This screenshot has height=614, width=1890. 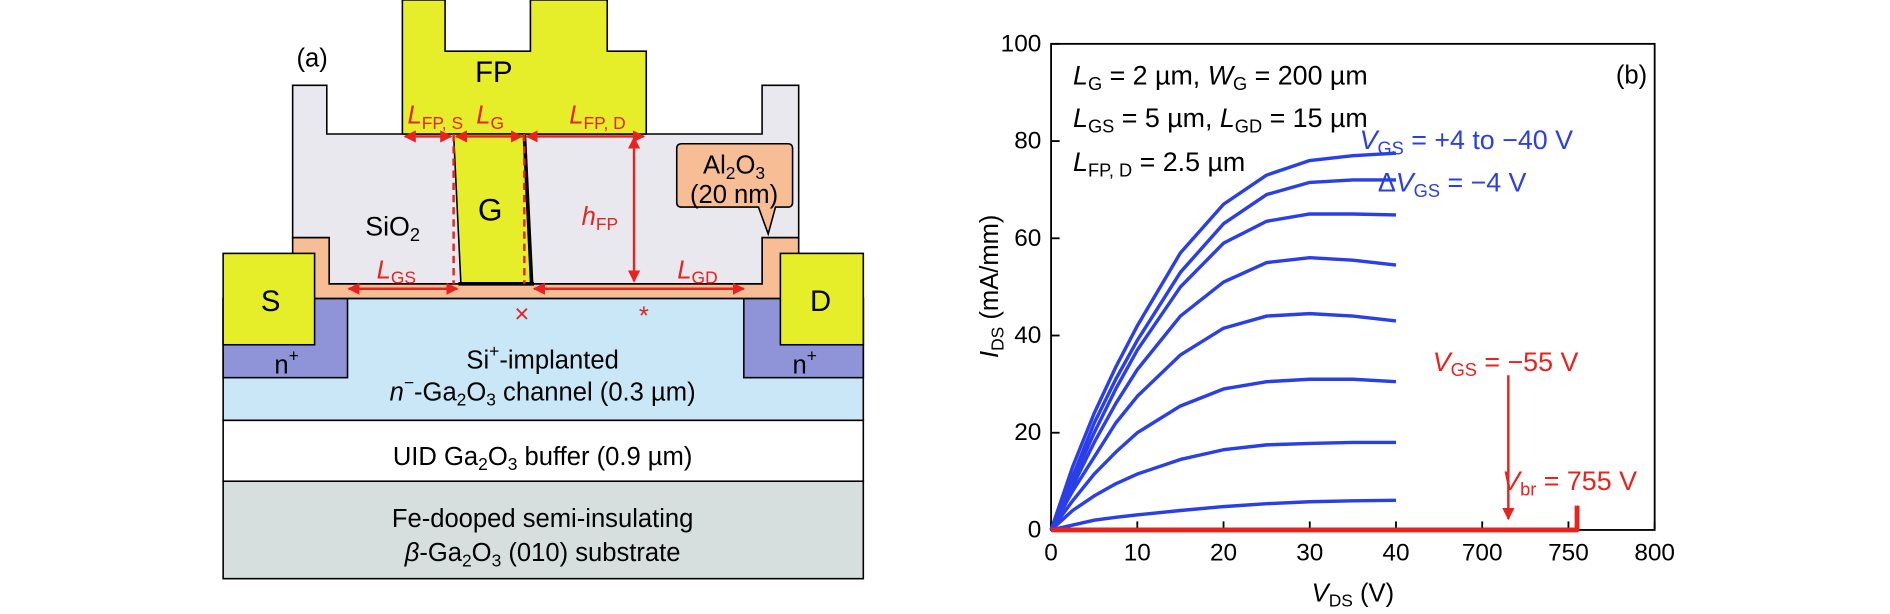 What do you see at coordinates (1483, 183) in the screenshot?
I see `annotation-part: = −4 V` at bounding box center [1483, 183].